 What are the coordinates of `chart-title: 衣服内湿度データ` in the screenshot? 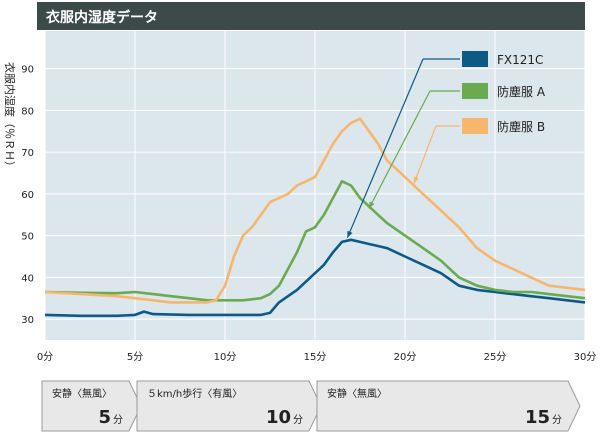 It's located at (102, 17).